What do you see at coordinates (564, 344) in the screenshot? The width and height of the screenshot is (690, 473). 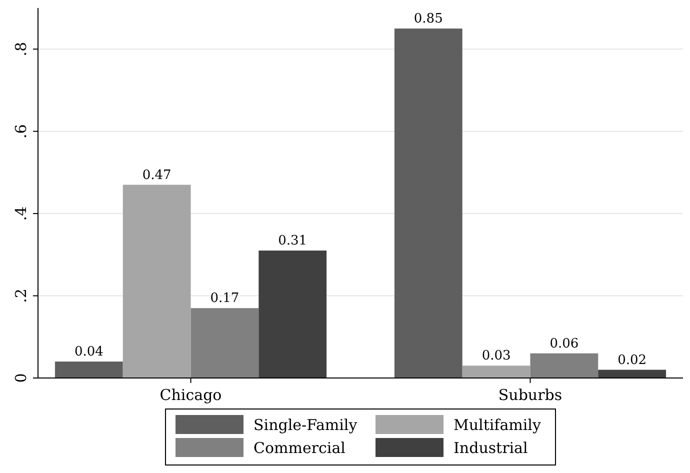 I see `data-label: 0.06` at bounding box center [564, 344].